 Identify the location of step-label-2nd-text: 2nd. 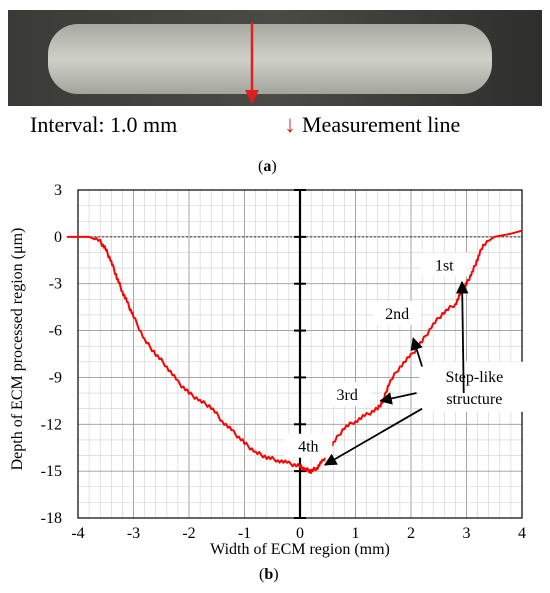
(397, 314).